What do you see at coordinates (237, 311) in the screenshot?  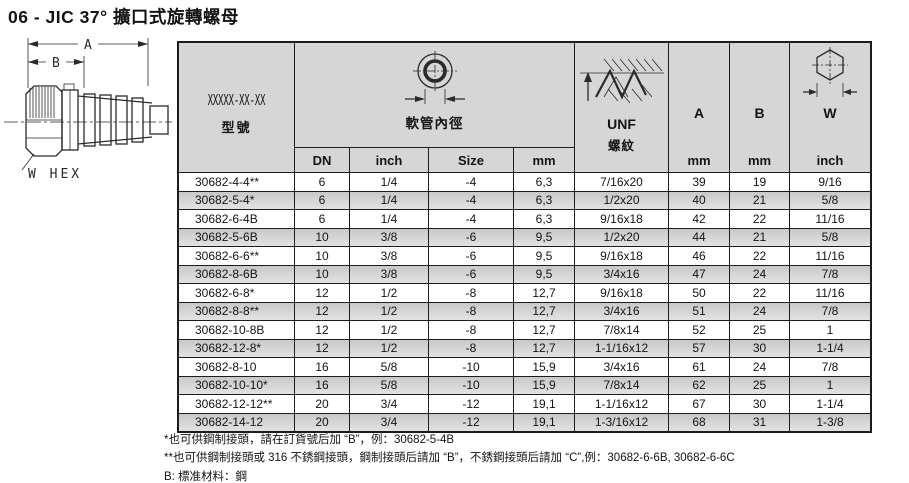 I see `model-cell: 30682-8-8**` at bounding box center [237, 311].